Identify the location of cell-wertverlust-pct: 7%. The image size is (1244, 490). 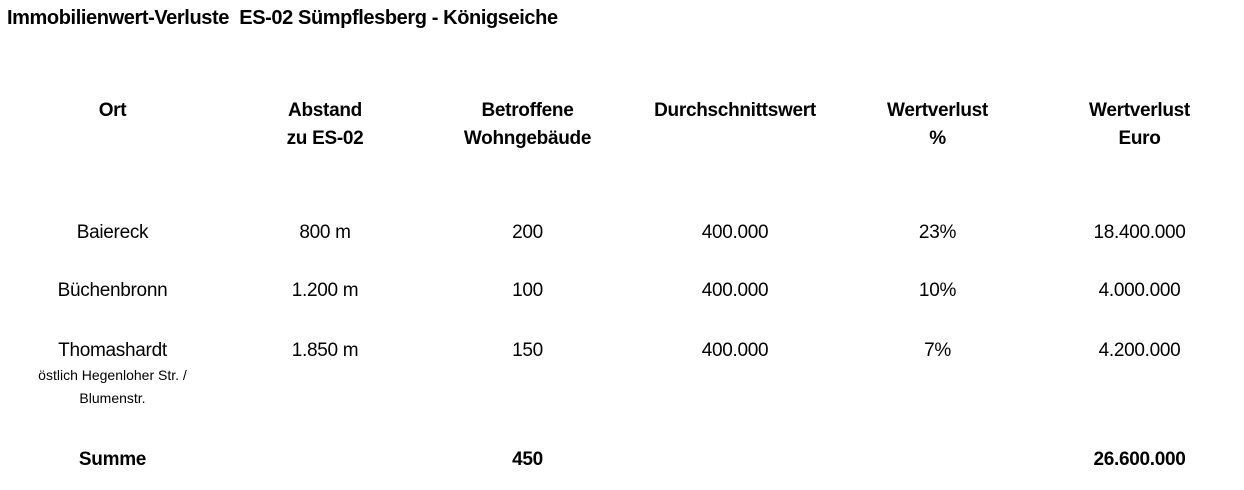
(937, 350).